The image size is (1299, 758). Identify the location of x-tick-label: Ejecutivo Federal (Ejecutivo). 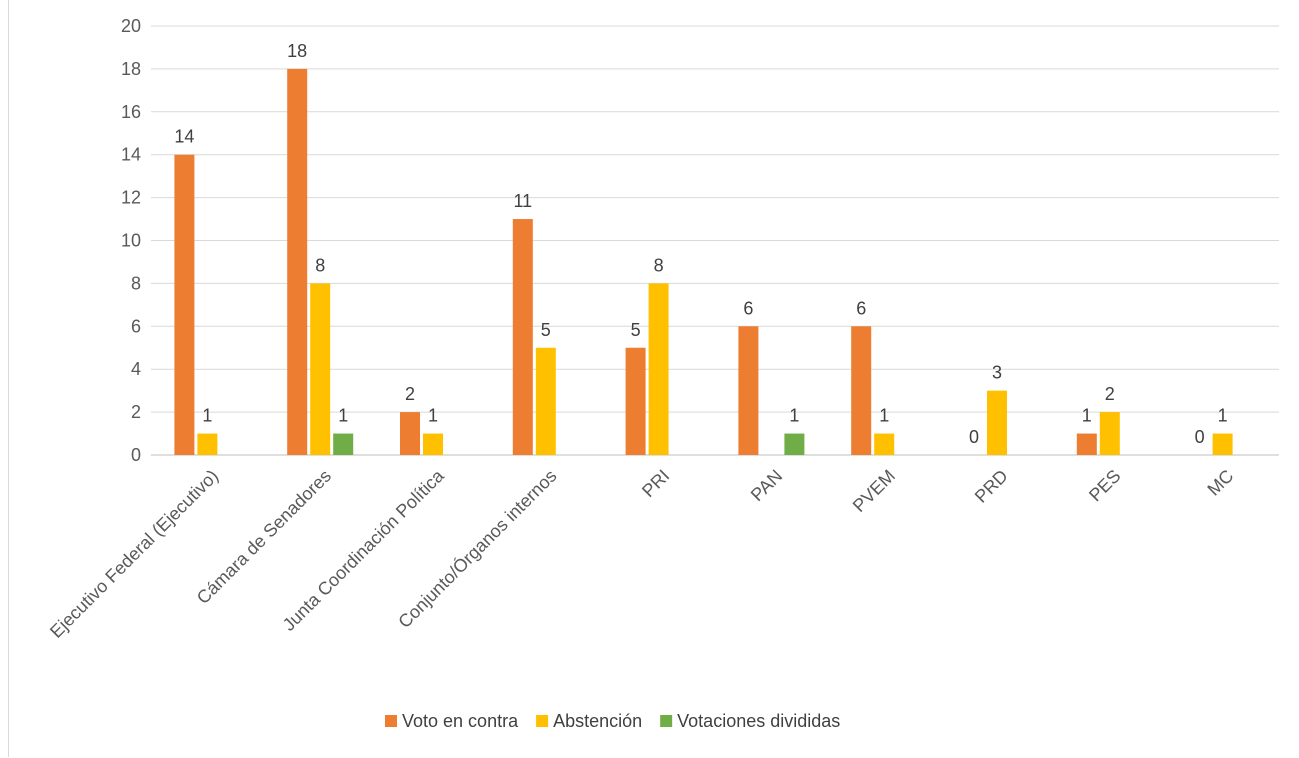
(134, 554).